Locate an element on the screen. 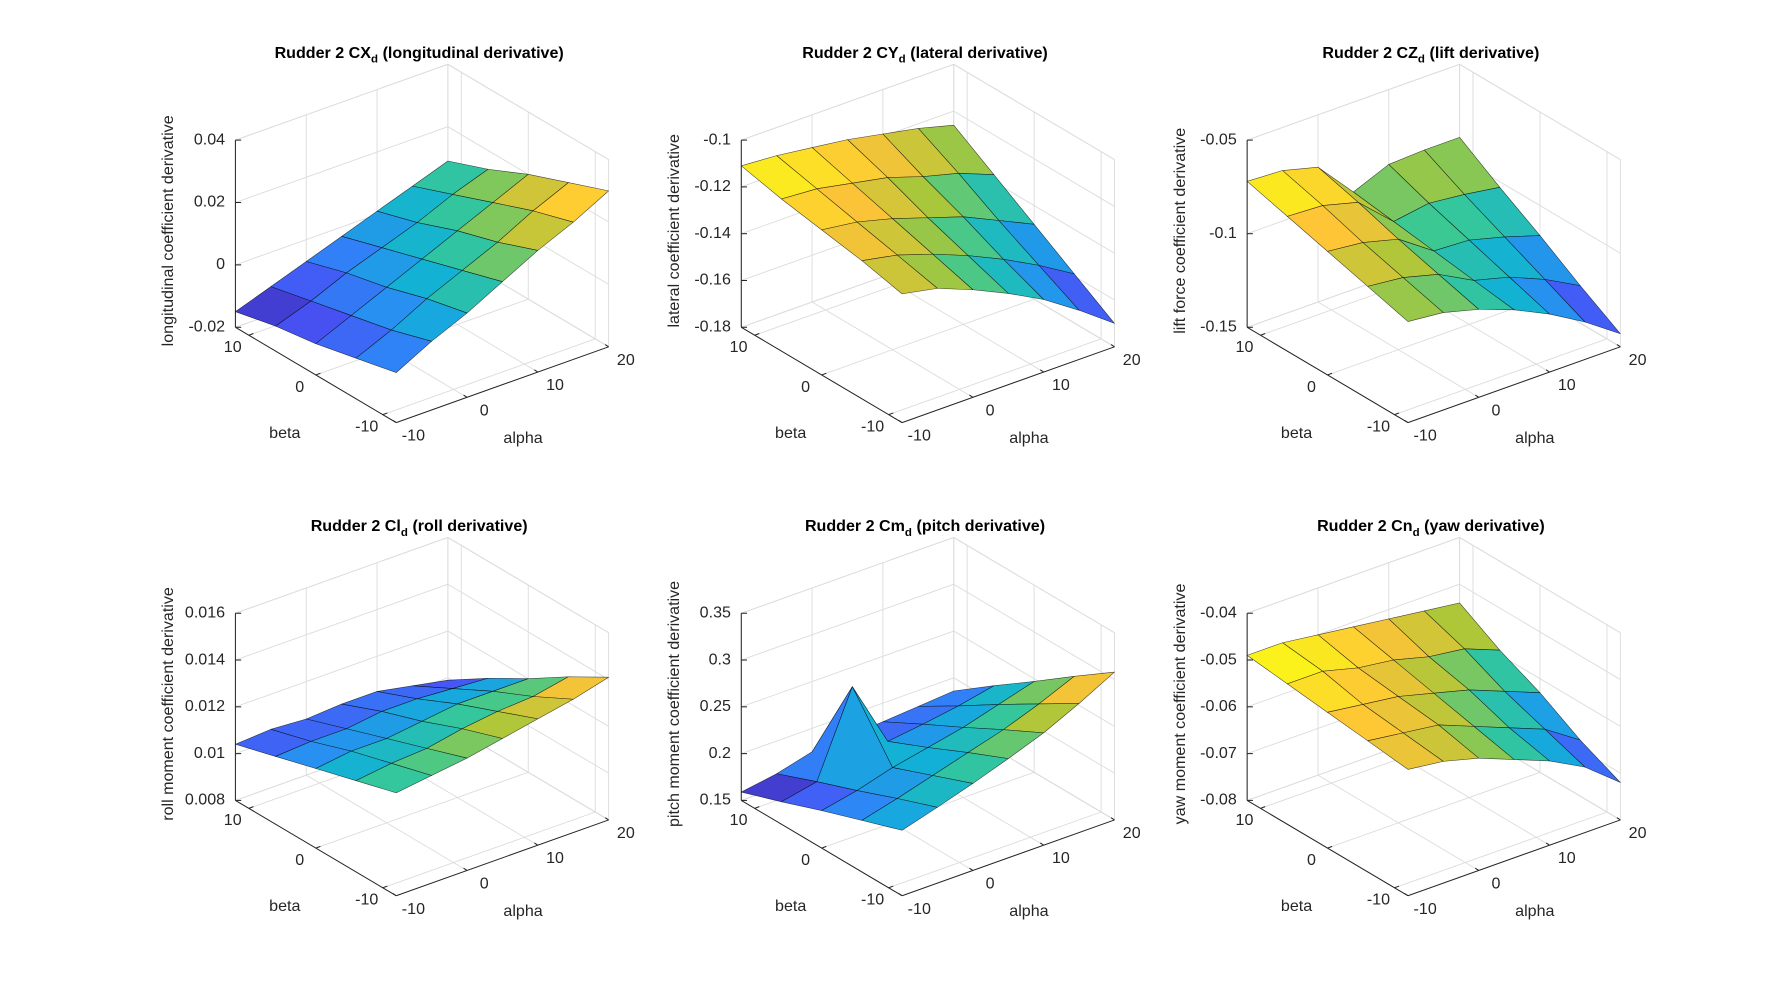  z-axis-label: lateral coefficient derivative is located at coordinates (674, 231).